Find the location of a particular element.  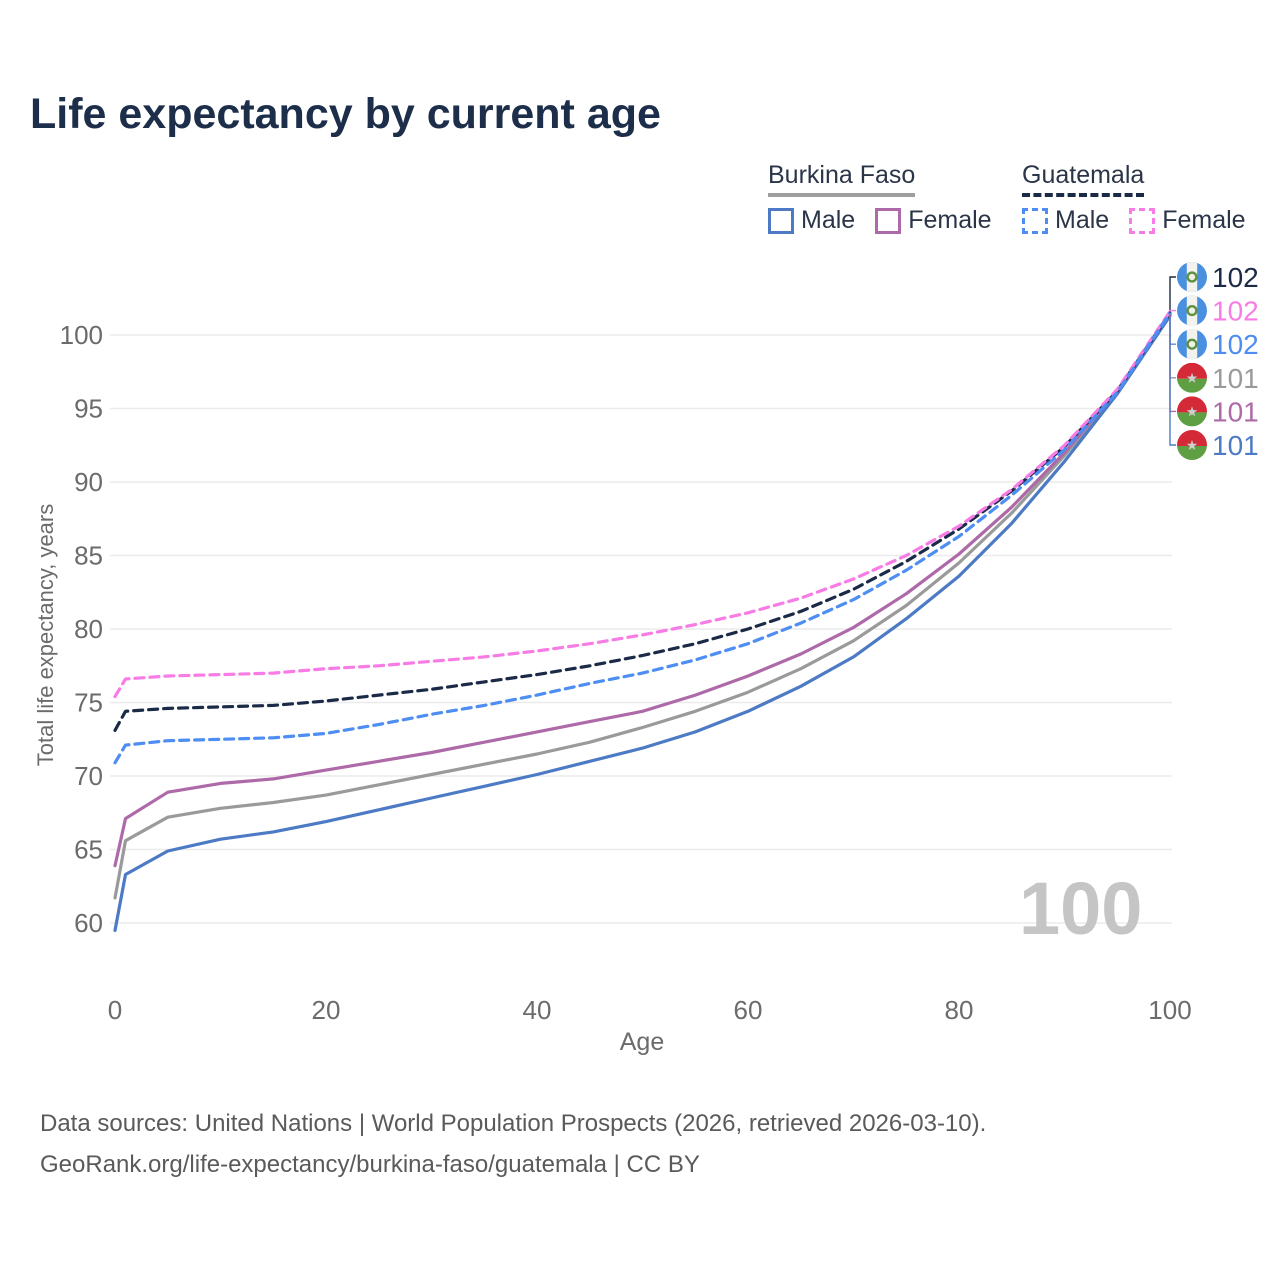

x-tick-label: 40 is located at coordinates (537, 1010).